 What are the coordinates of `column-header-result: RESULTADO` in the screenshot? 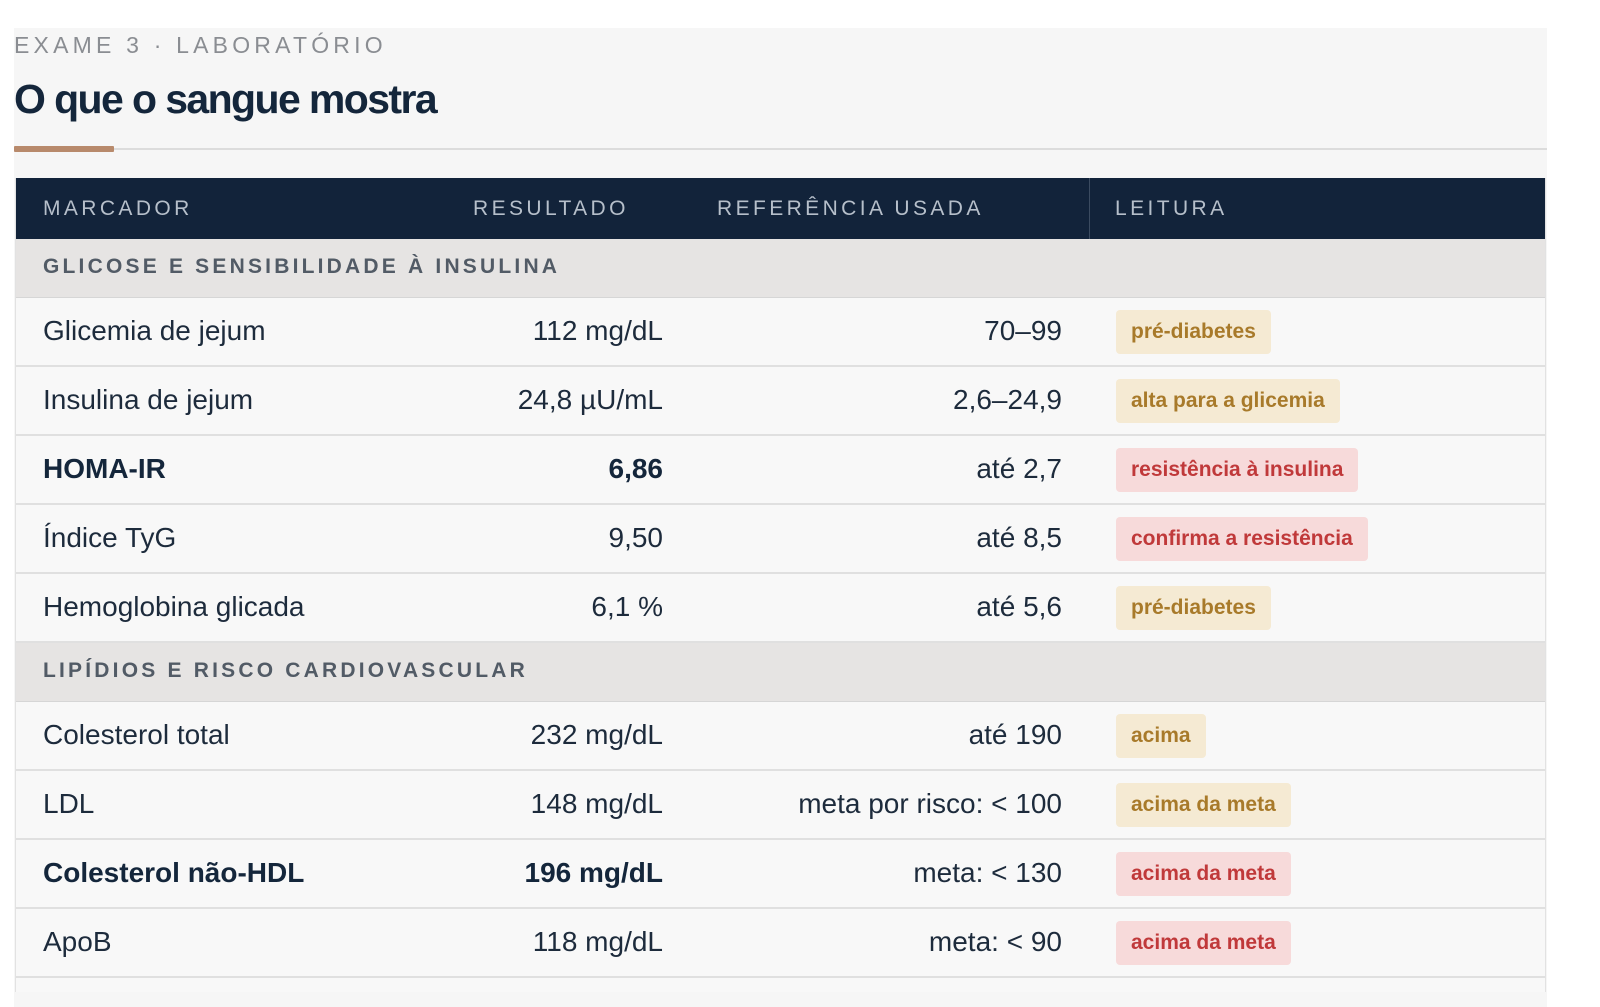 It's located at (551, 208).